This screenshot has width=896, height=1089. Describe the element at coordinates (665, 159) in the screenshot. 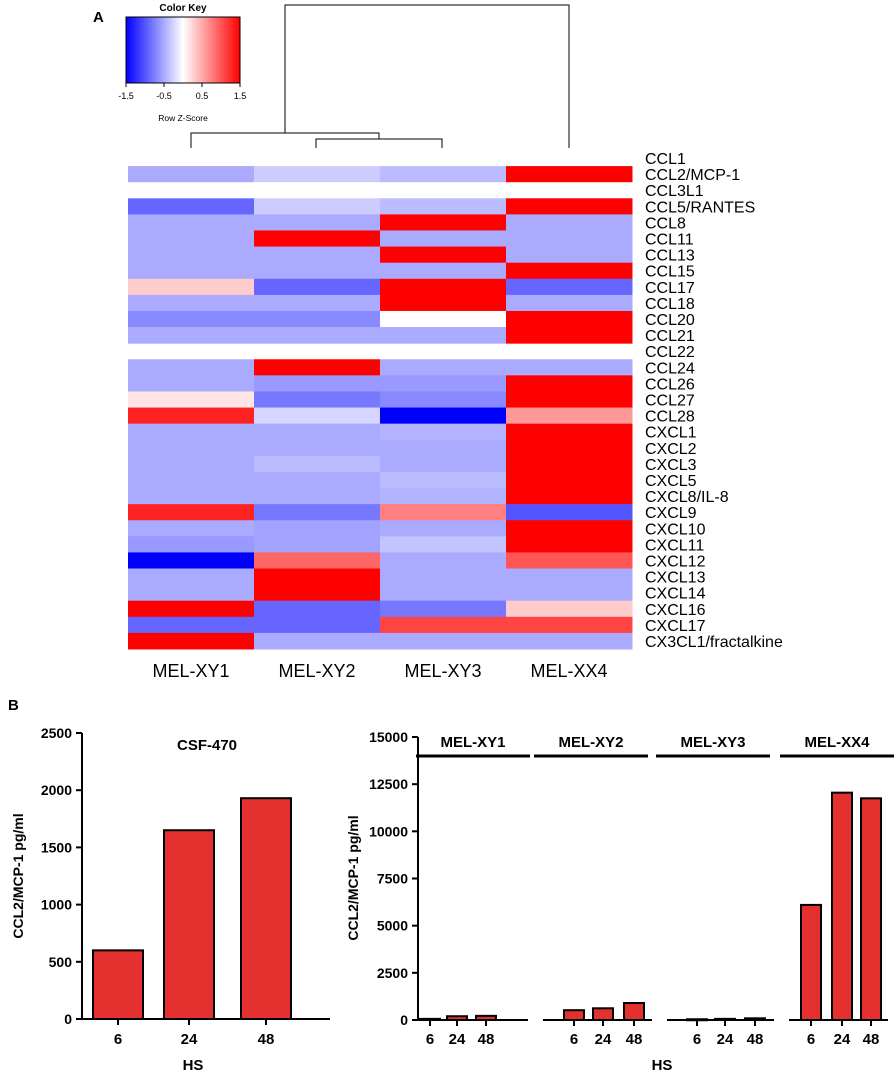

I see `heatmap-row-label: CCL1` at that location.